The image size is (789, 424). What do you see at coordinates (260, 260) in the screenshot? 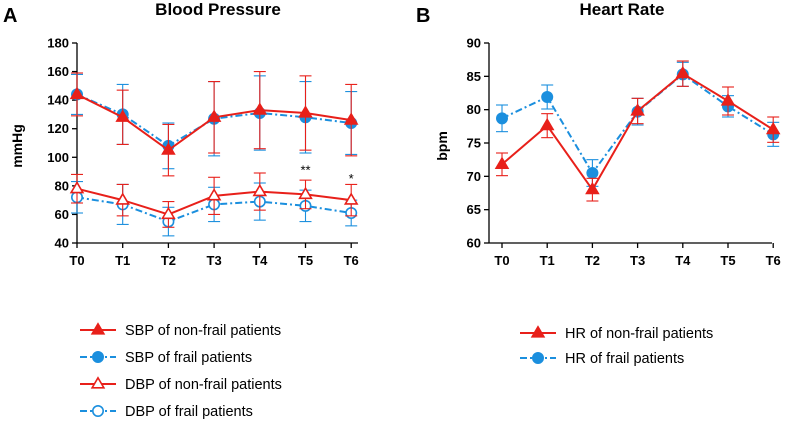
I see `panel-a-xtick-label: T4` at bounding box center [260, 260].